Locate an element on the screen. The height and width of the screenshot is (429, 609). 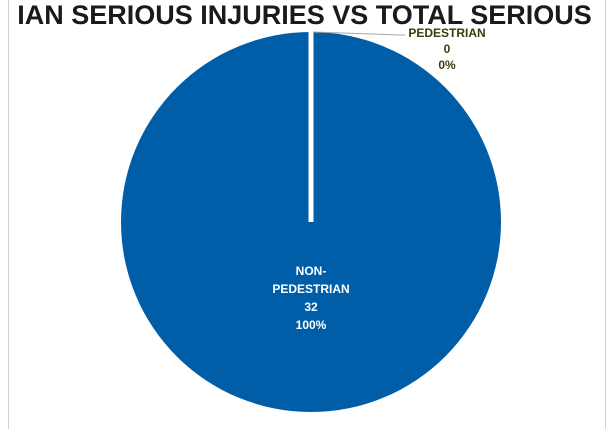
data-label-pedestrian: PEDESTRIAN is located at coordinates (446, 33).